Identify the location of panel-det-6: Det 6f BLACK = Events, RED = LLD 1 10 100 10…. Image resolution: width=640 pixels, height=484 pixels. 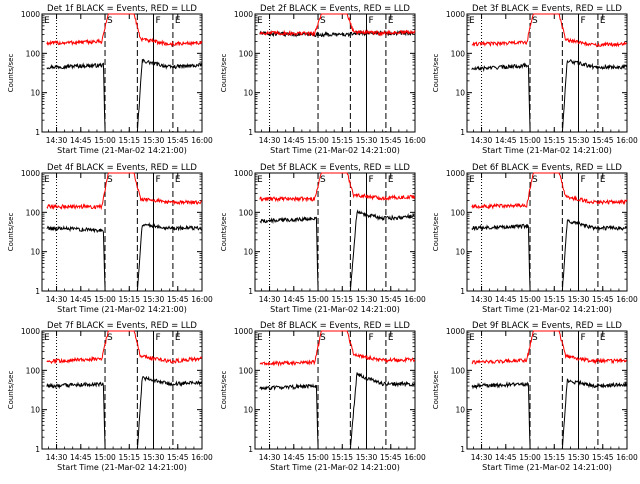
(535, 238).